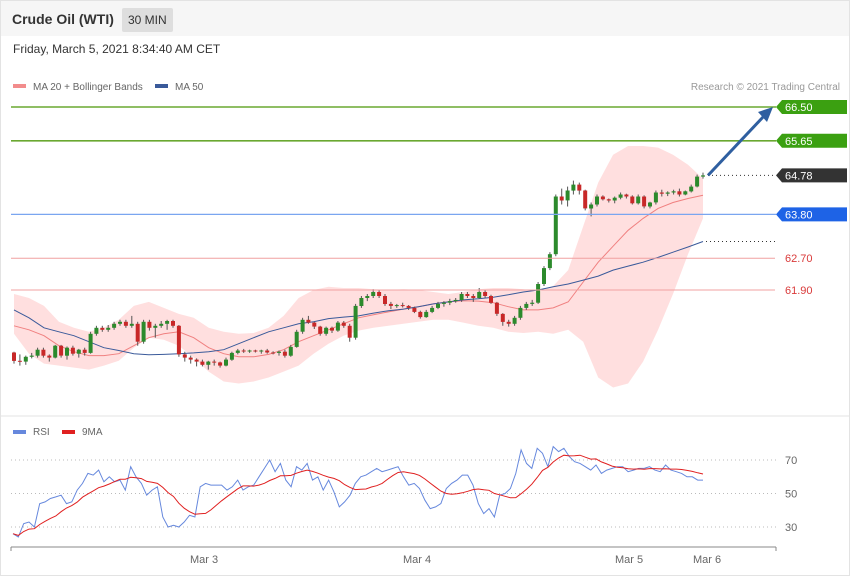 The height and width of the screenshot is (576, 850). I want to click on level-label: 66.50, so click(799, 108).